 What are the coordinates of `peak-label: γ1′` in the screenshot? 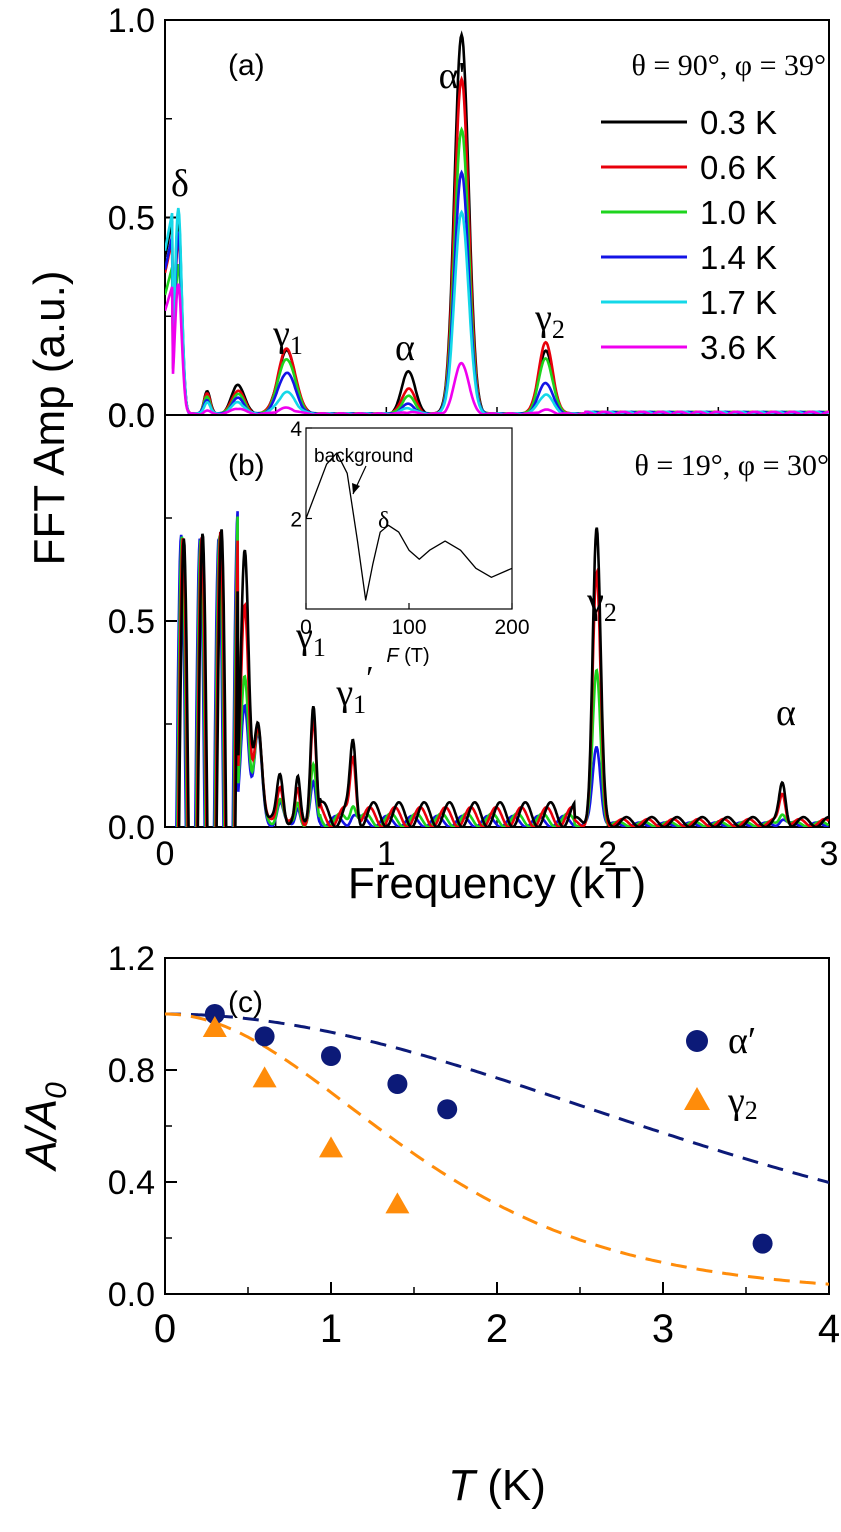 It's located at (354, 689).